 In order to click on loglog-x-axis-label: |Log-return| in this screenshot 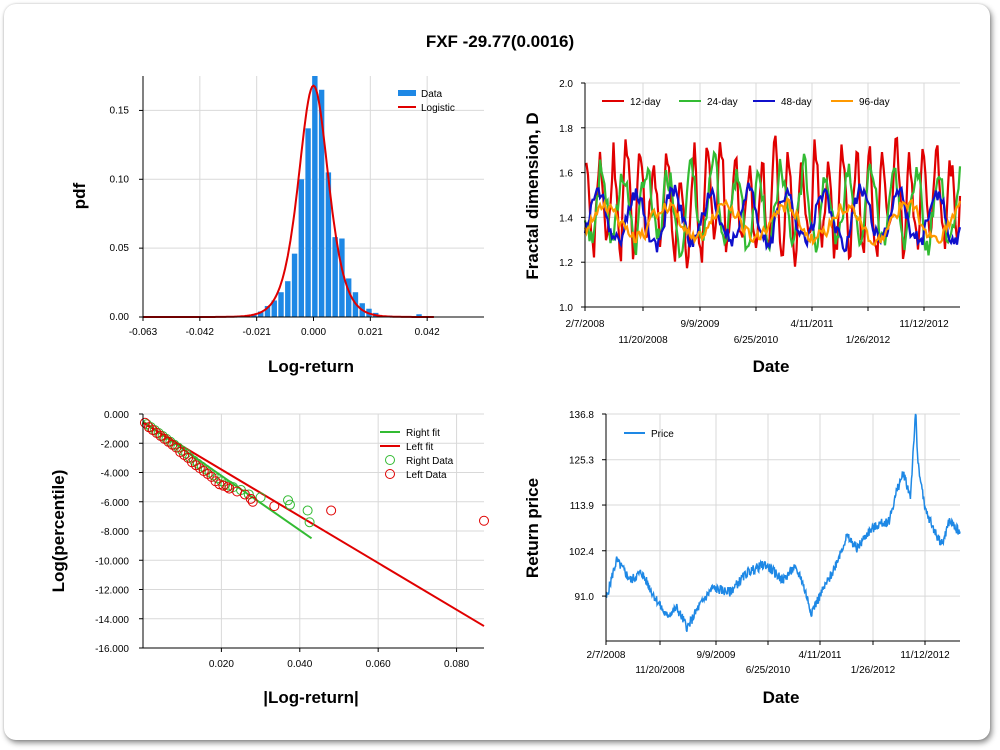, I will do `click(310, 697)`.